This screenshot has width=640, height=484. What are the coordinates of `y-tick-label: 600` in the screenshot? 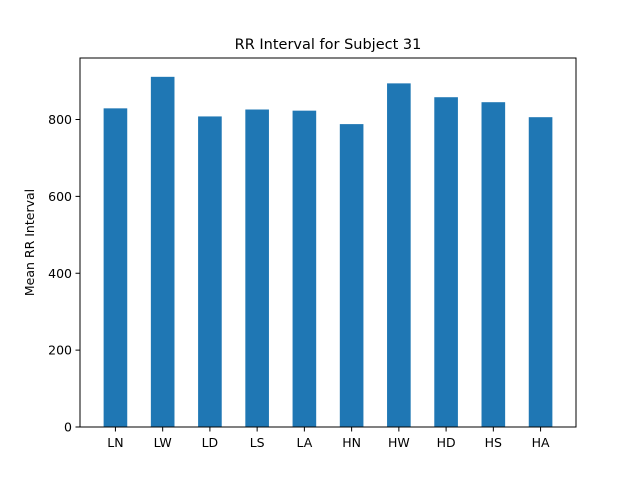 It's located at (60, 196).